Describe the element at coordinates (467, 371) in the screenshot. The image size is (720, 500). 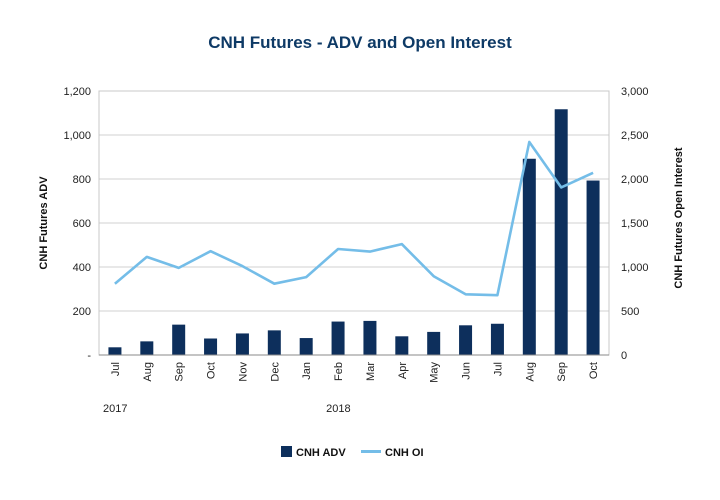
I see `x-tick-label: Jun` at that location.